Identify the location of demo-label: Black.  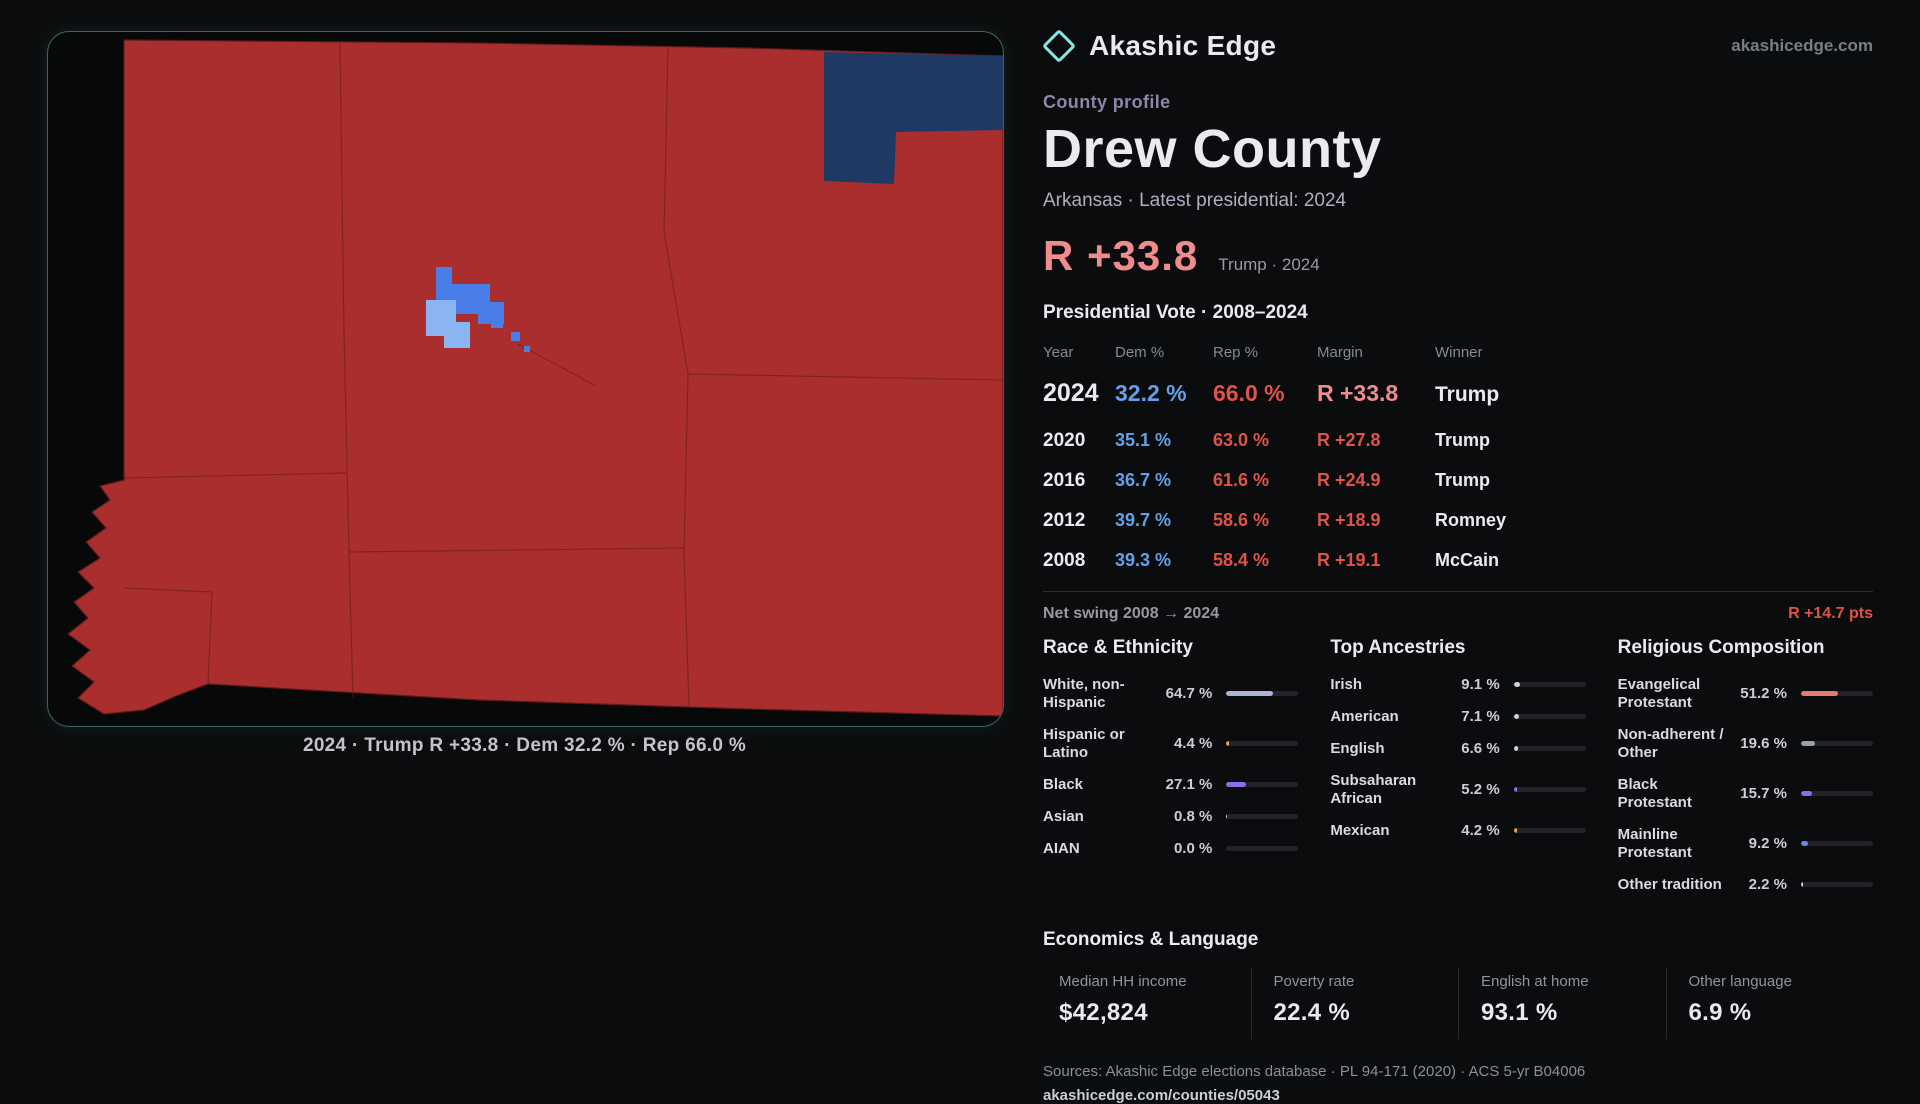
(1063, 784).